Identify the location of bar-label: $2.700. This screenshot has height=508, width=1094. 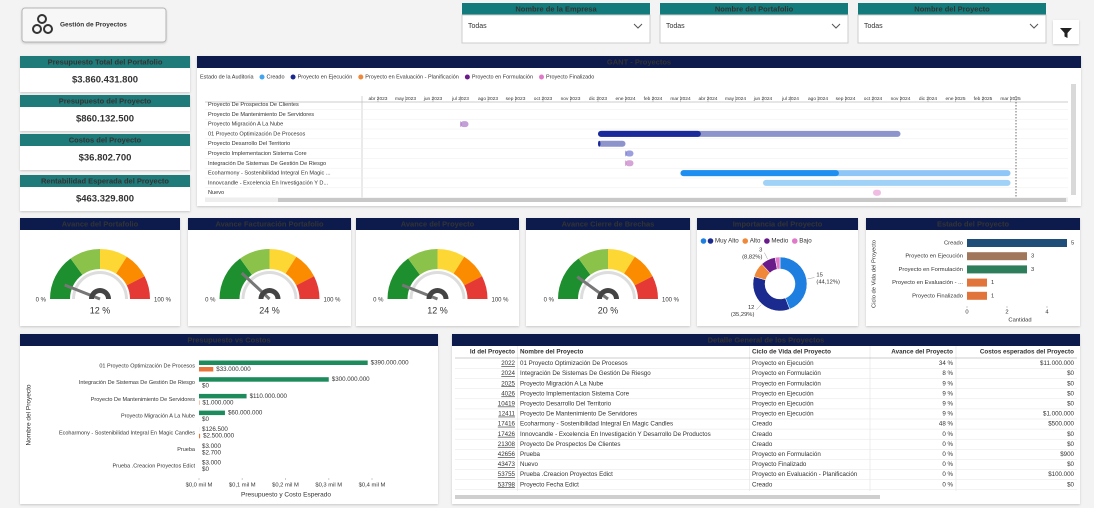
(211, 452).